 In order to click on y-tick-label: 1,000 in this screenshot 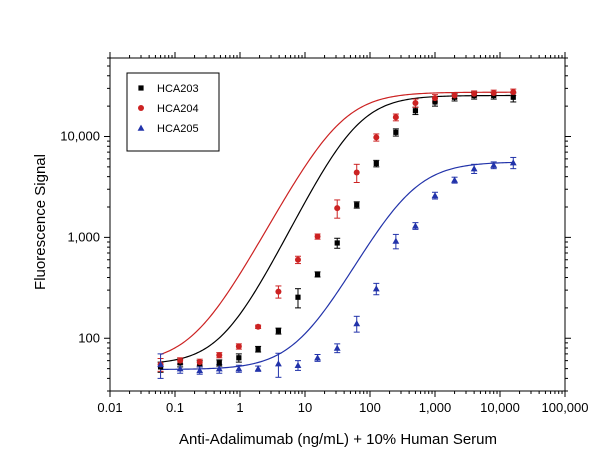, I will do `click(83, 236)`.